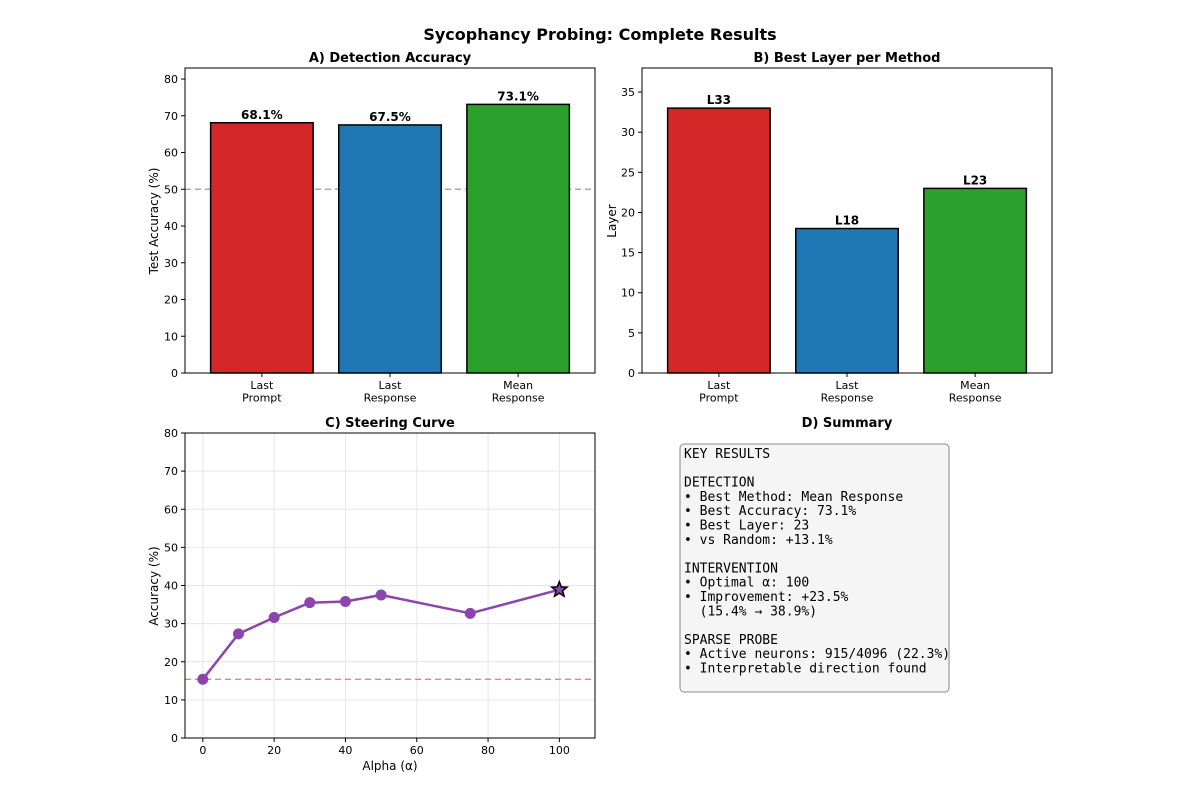 Image resolution: width=1200 pixels, height=800 pixels. What do you see at coordinates (171, 153) in the screenshot?
I see `panel-a-ytick-label: 60` at bounding box center [171, 153].